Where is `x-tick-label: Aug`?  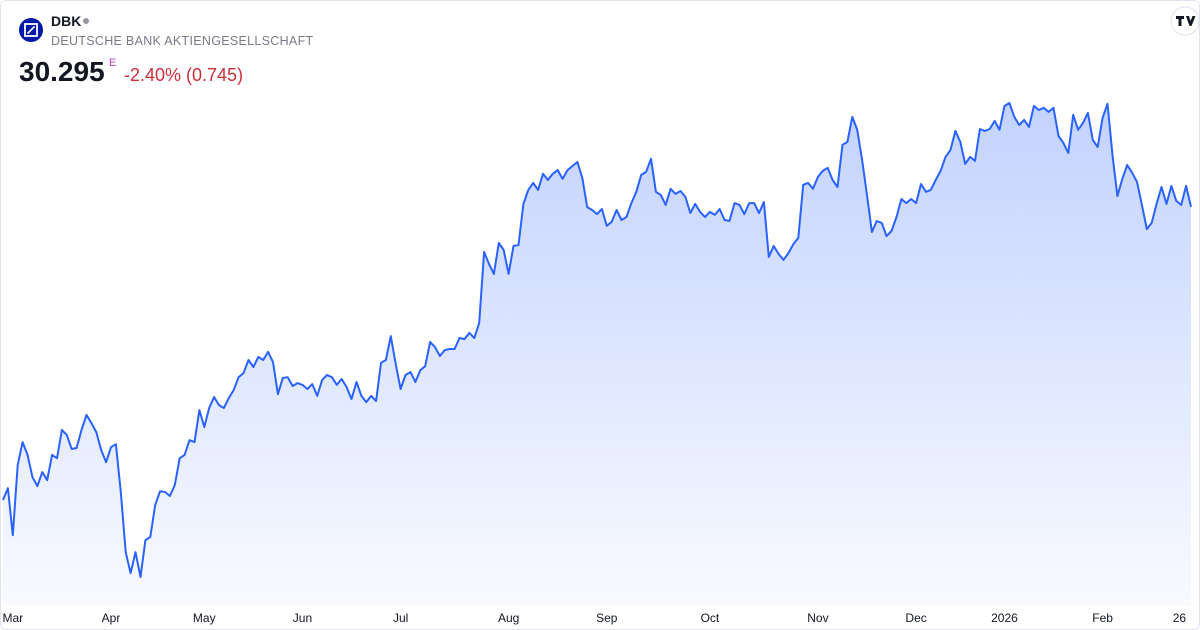 x-tick-label: Aug is located at coordinates (508, 618).